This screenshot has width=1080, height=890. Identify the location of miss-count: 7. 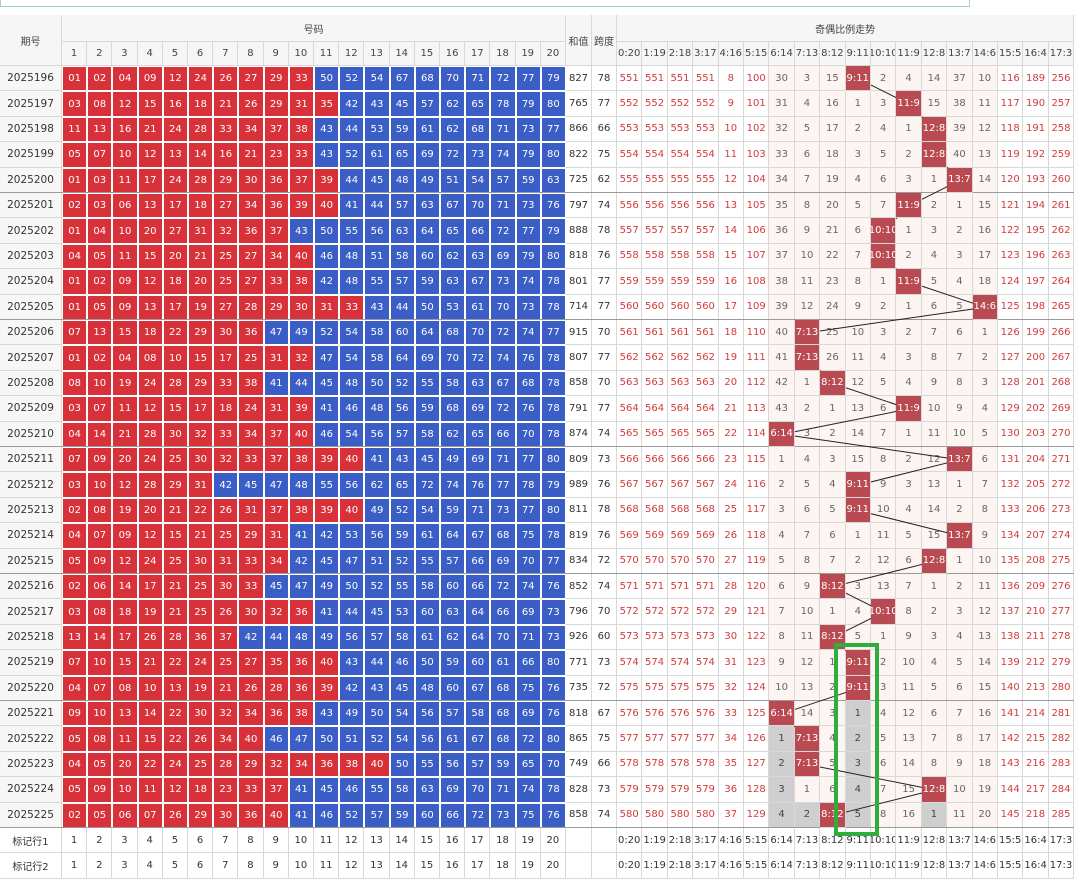
(960, 714).